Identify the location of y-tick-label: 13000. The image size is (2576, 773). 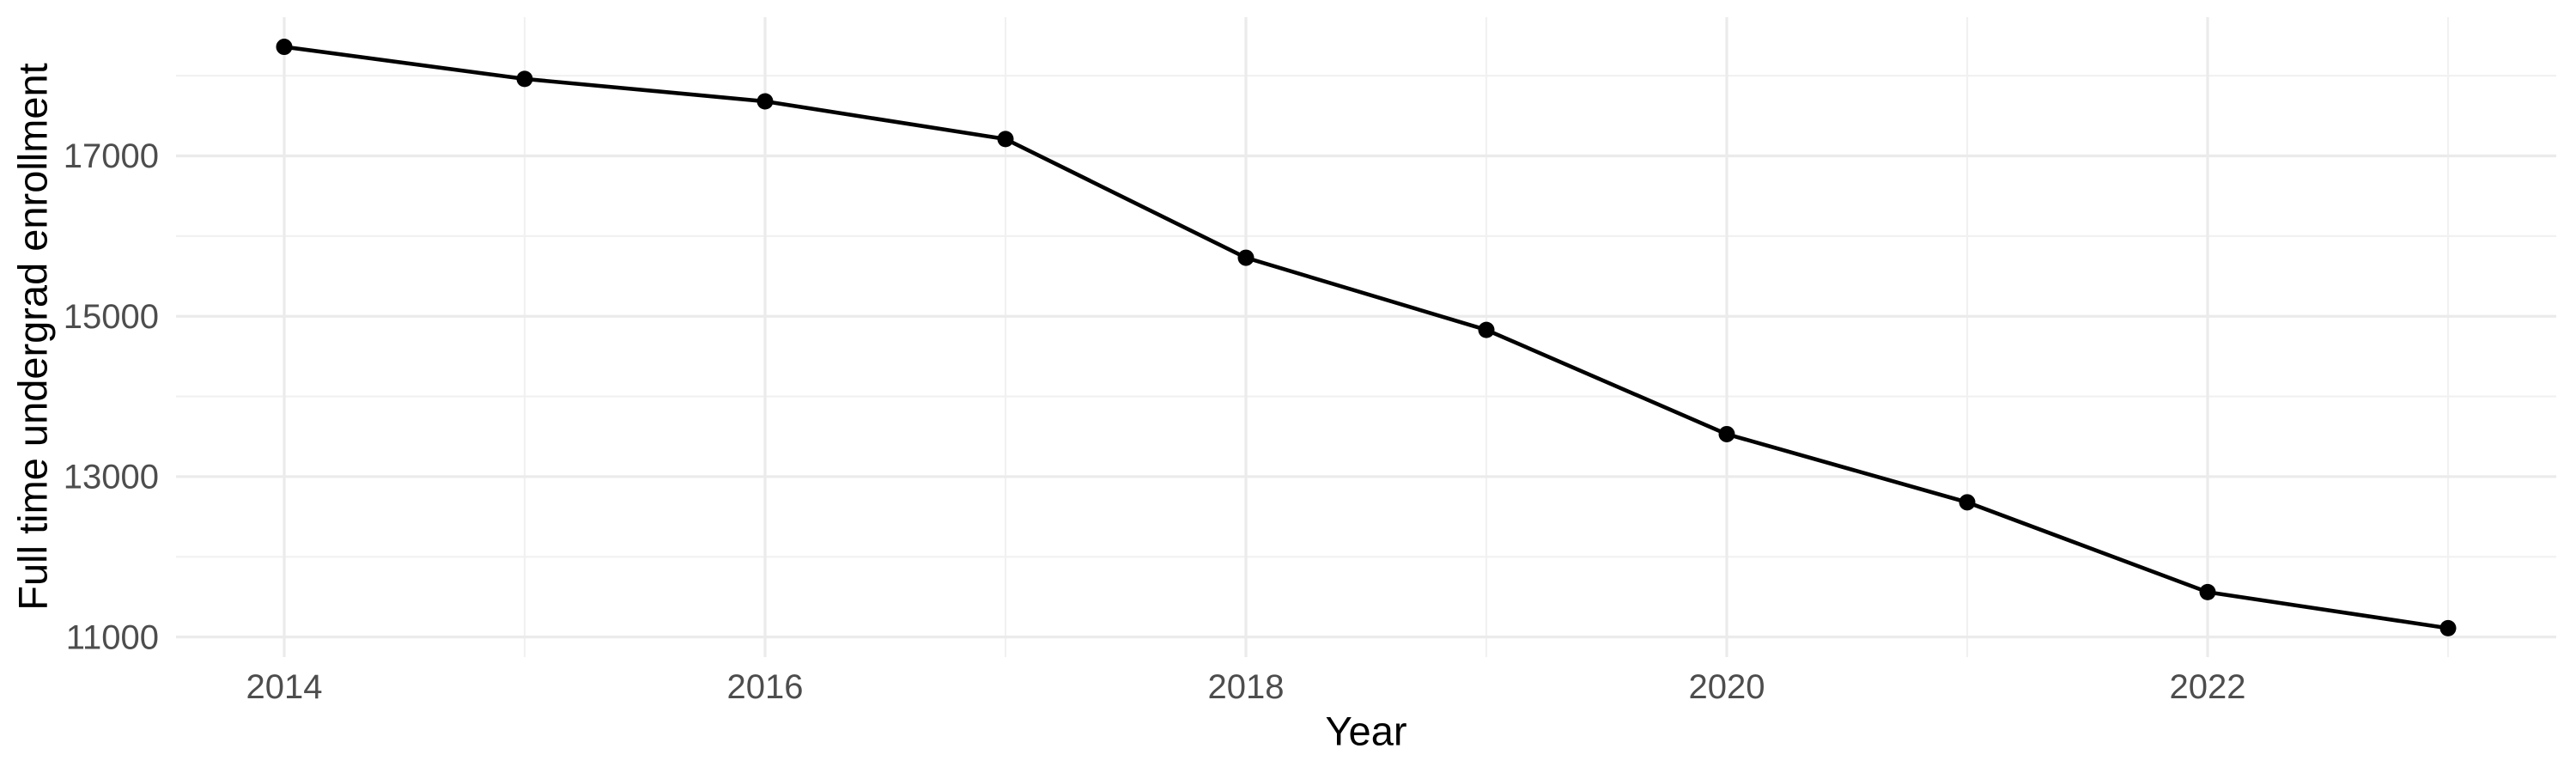
(112, 477).